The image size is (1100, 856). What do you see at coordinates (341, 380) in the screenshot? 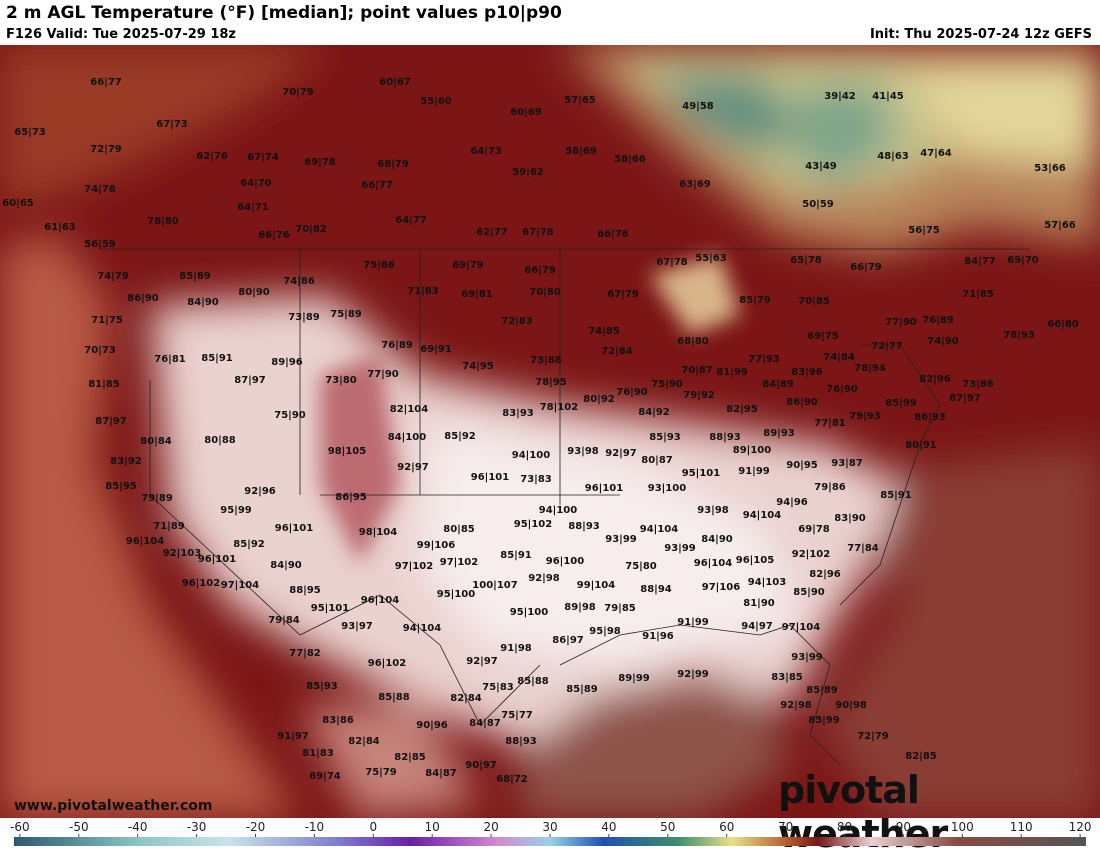
I see `point-value: 73|80` at bounding box center [341, 380].